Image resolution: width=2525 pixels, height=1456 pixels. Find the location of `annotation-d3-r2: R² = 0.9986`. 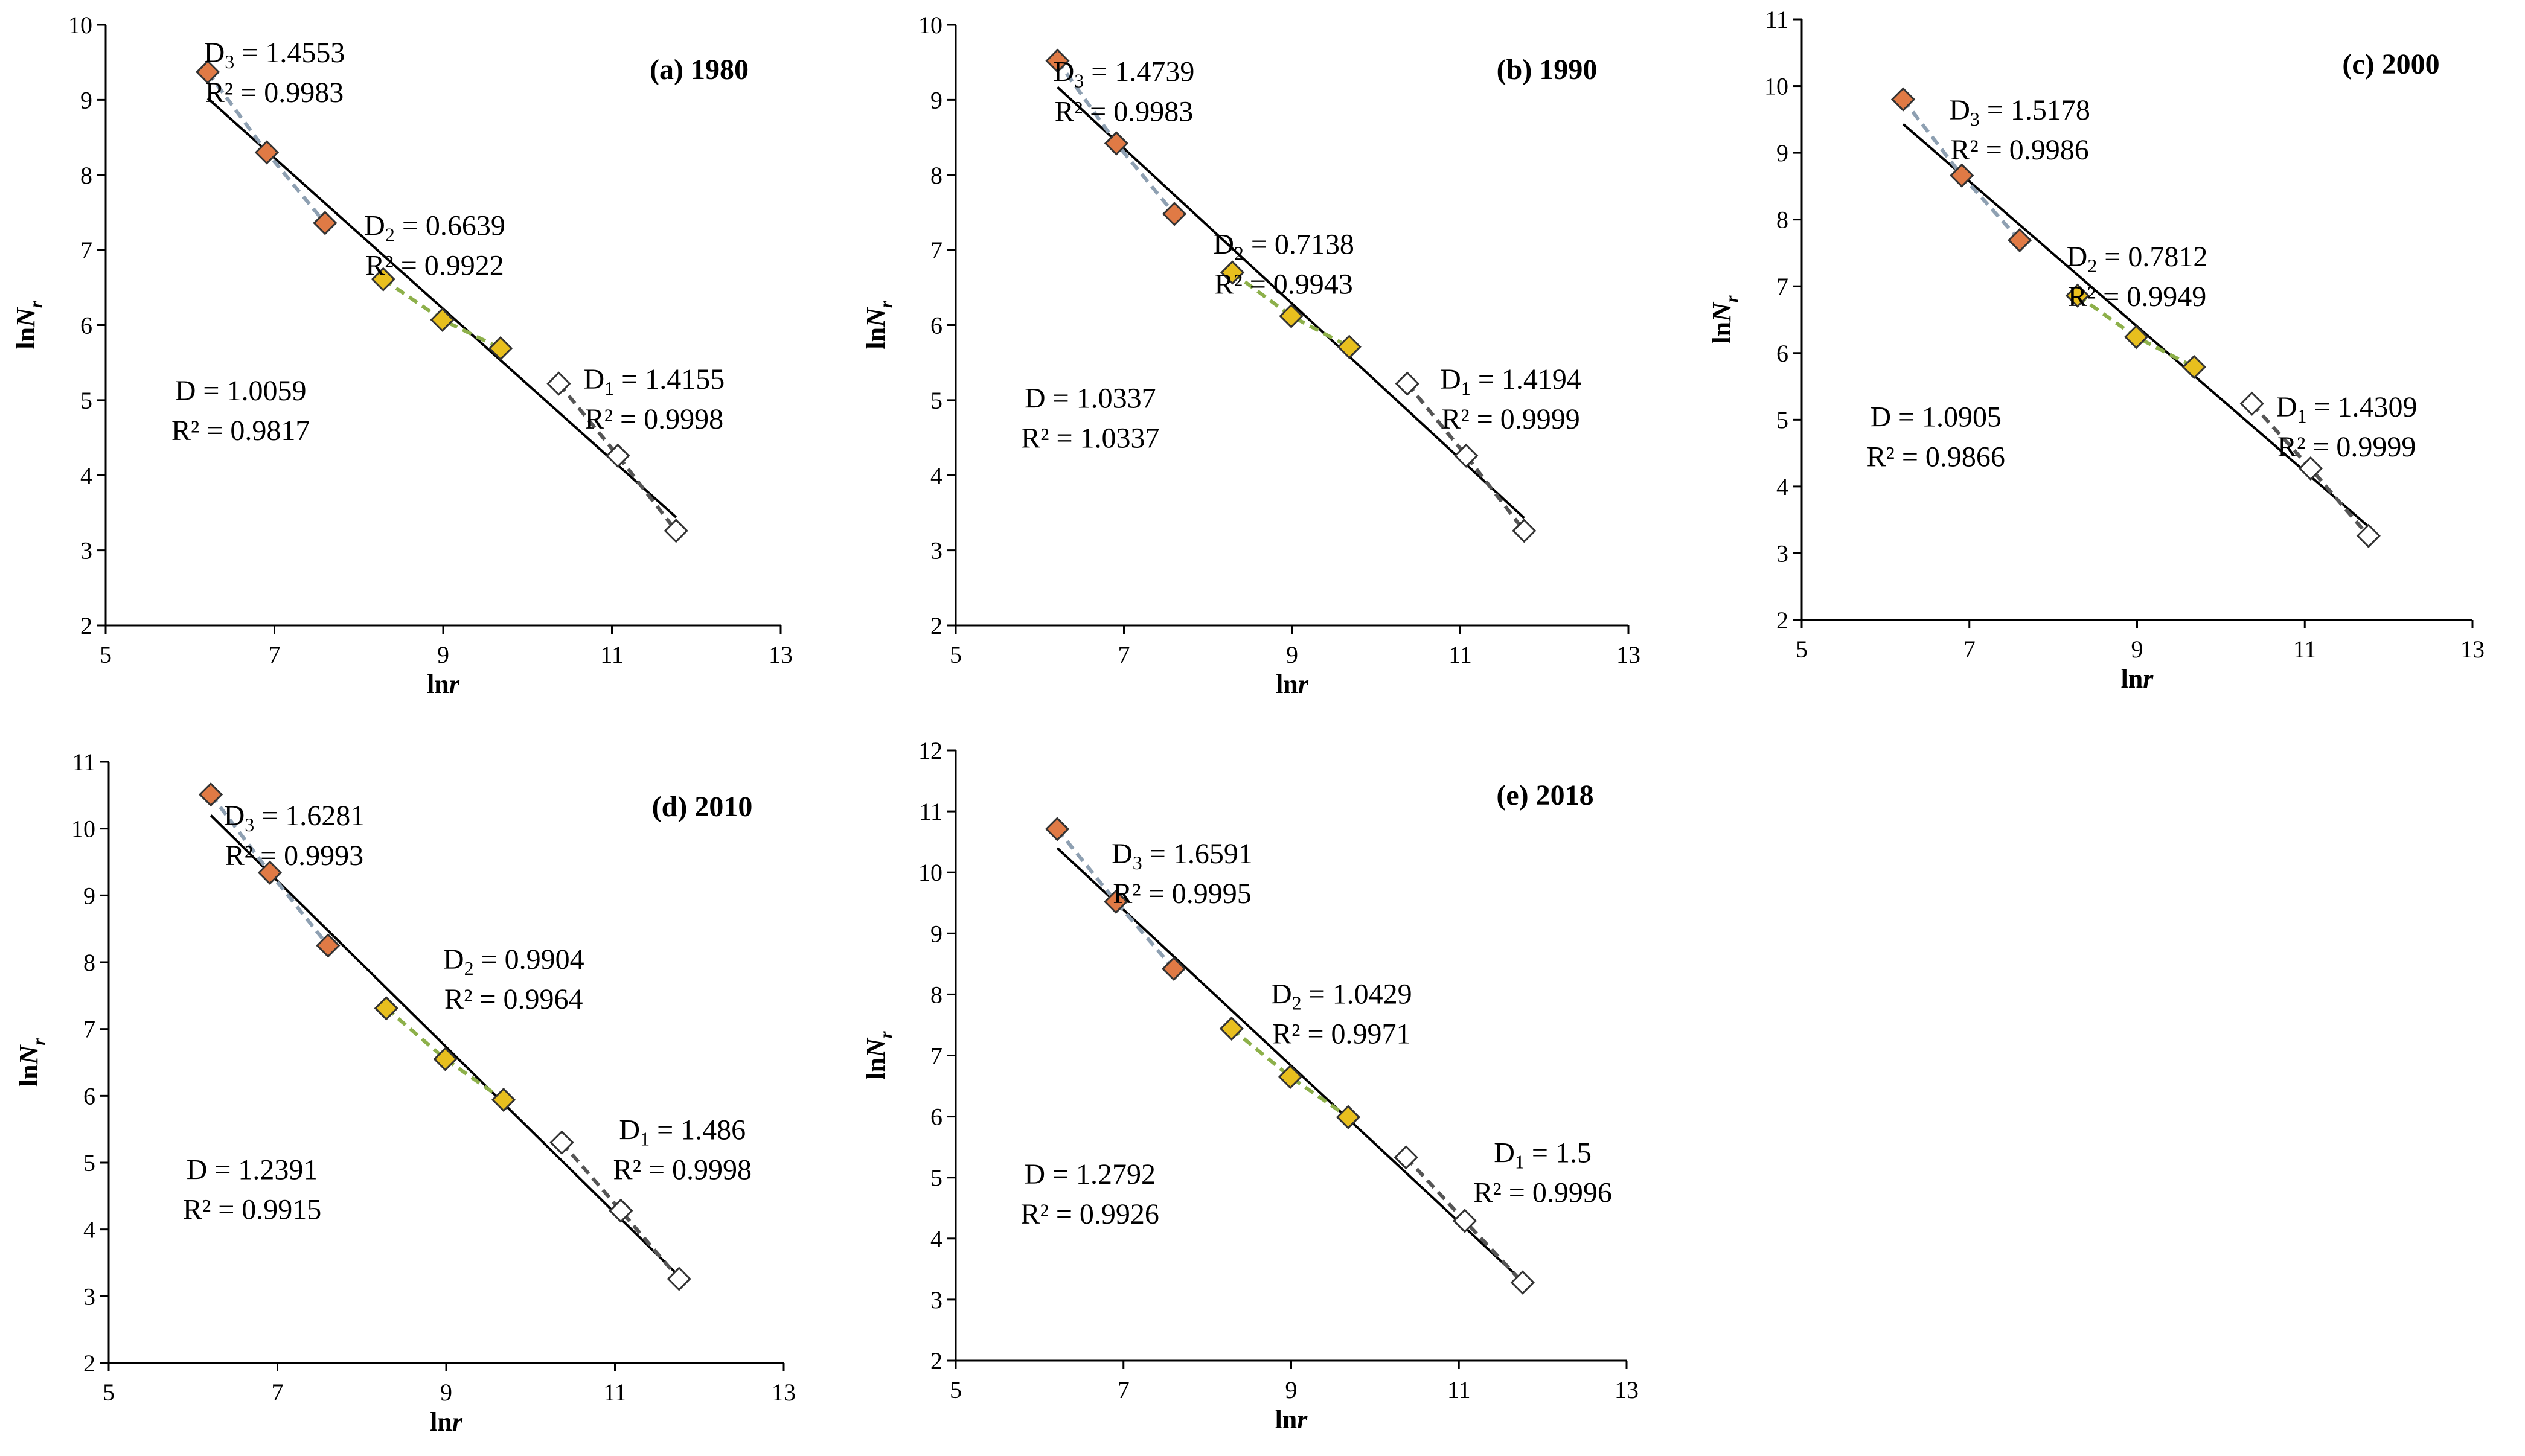

annotation-d3-r2: R² = 0.9986 is located at coordinates (2019, 150).